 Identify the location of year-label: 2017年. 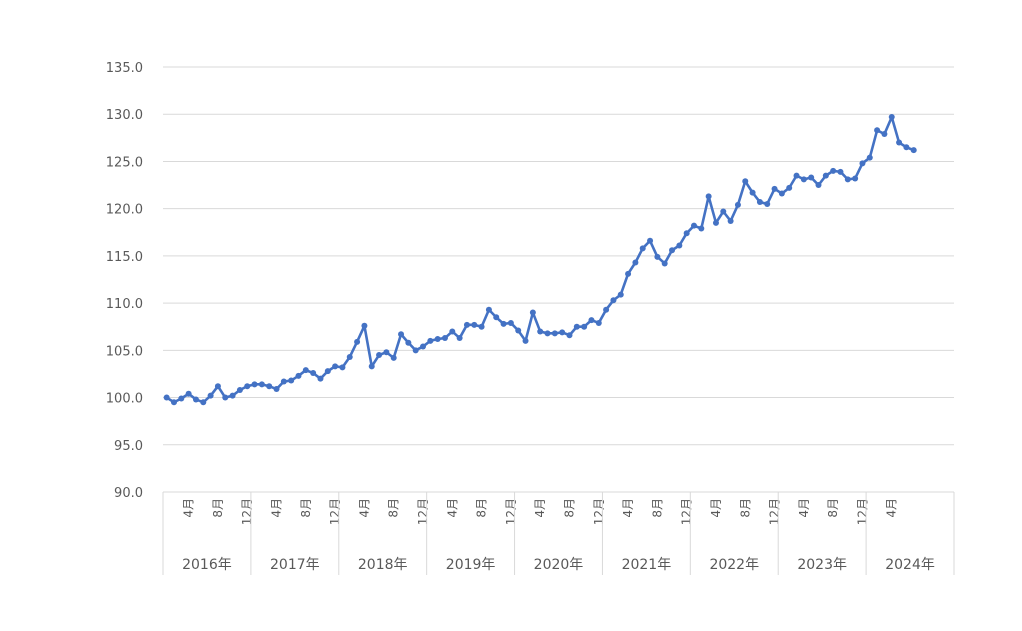
(295, 565).